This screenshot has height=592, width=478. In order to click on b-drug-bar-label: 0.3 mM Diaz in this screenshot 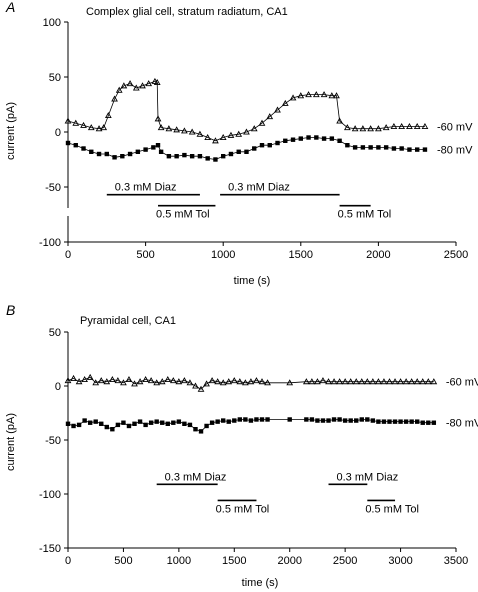, I will do `click(196, 477)`.